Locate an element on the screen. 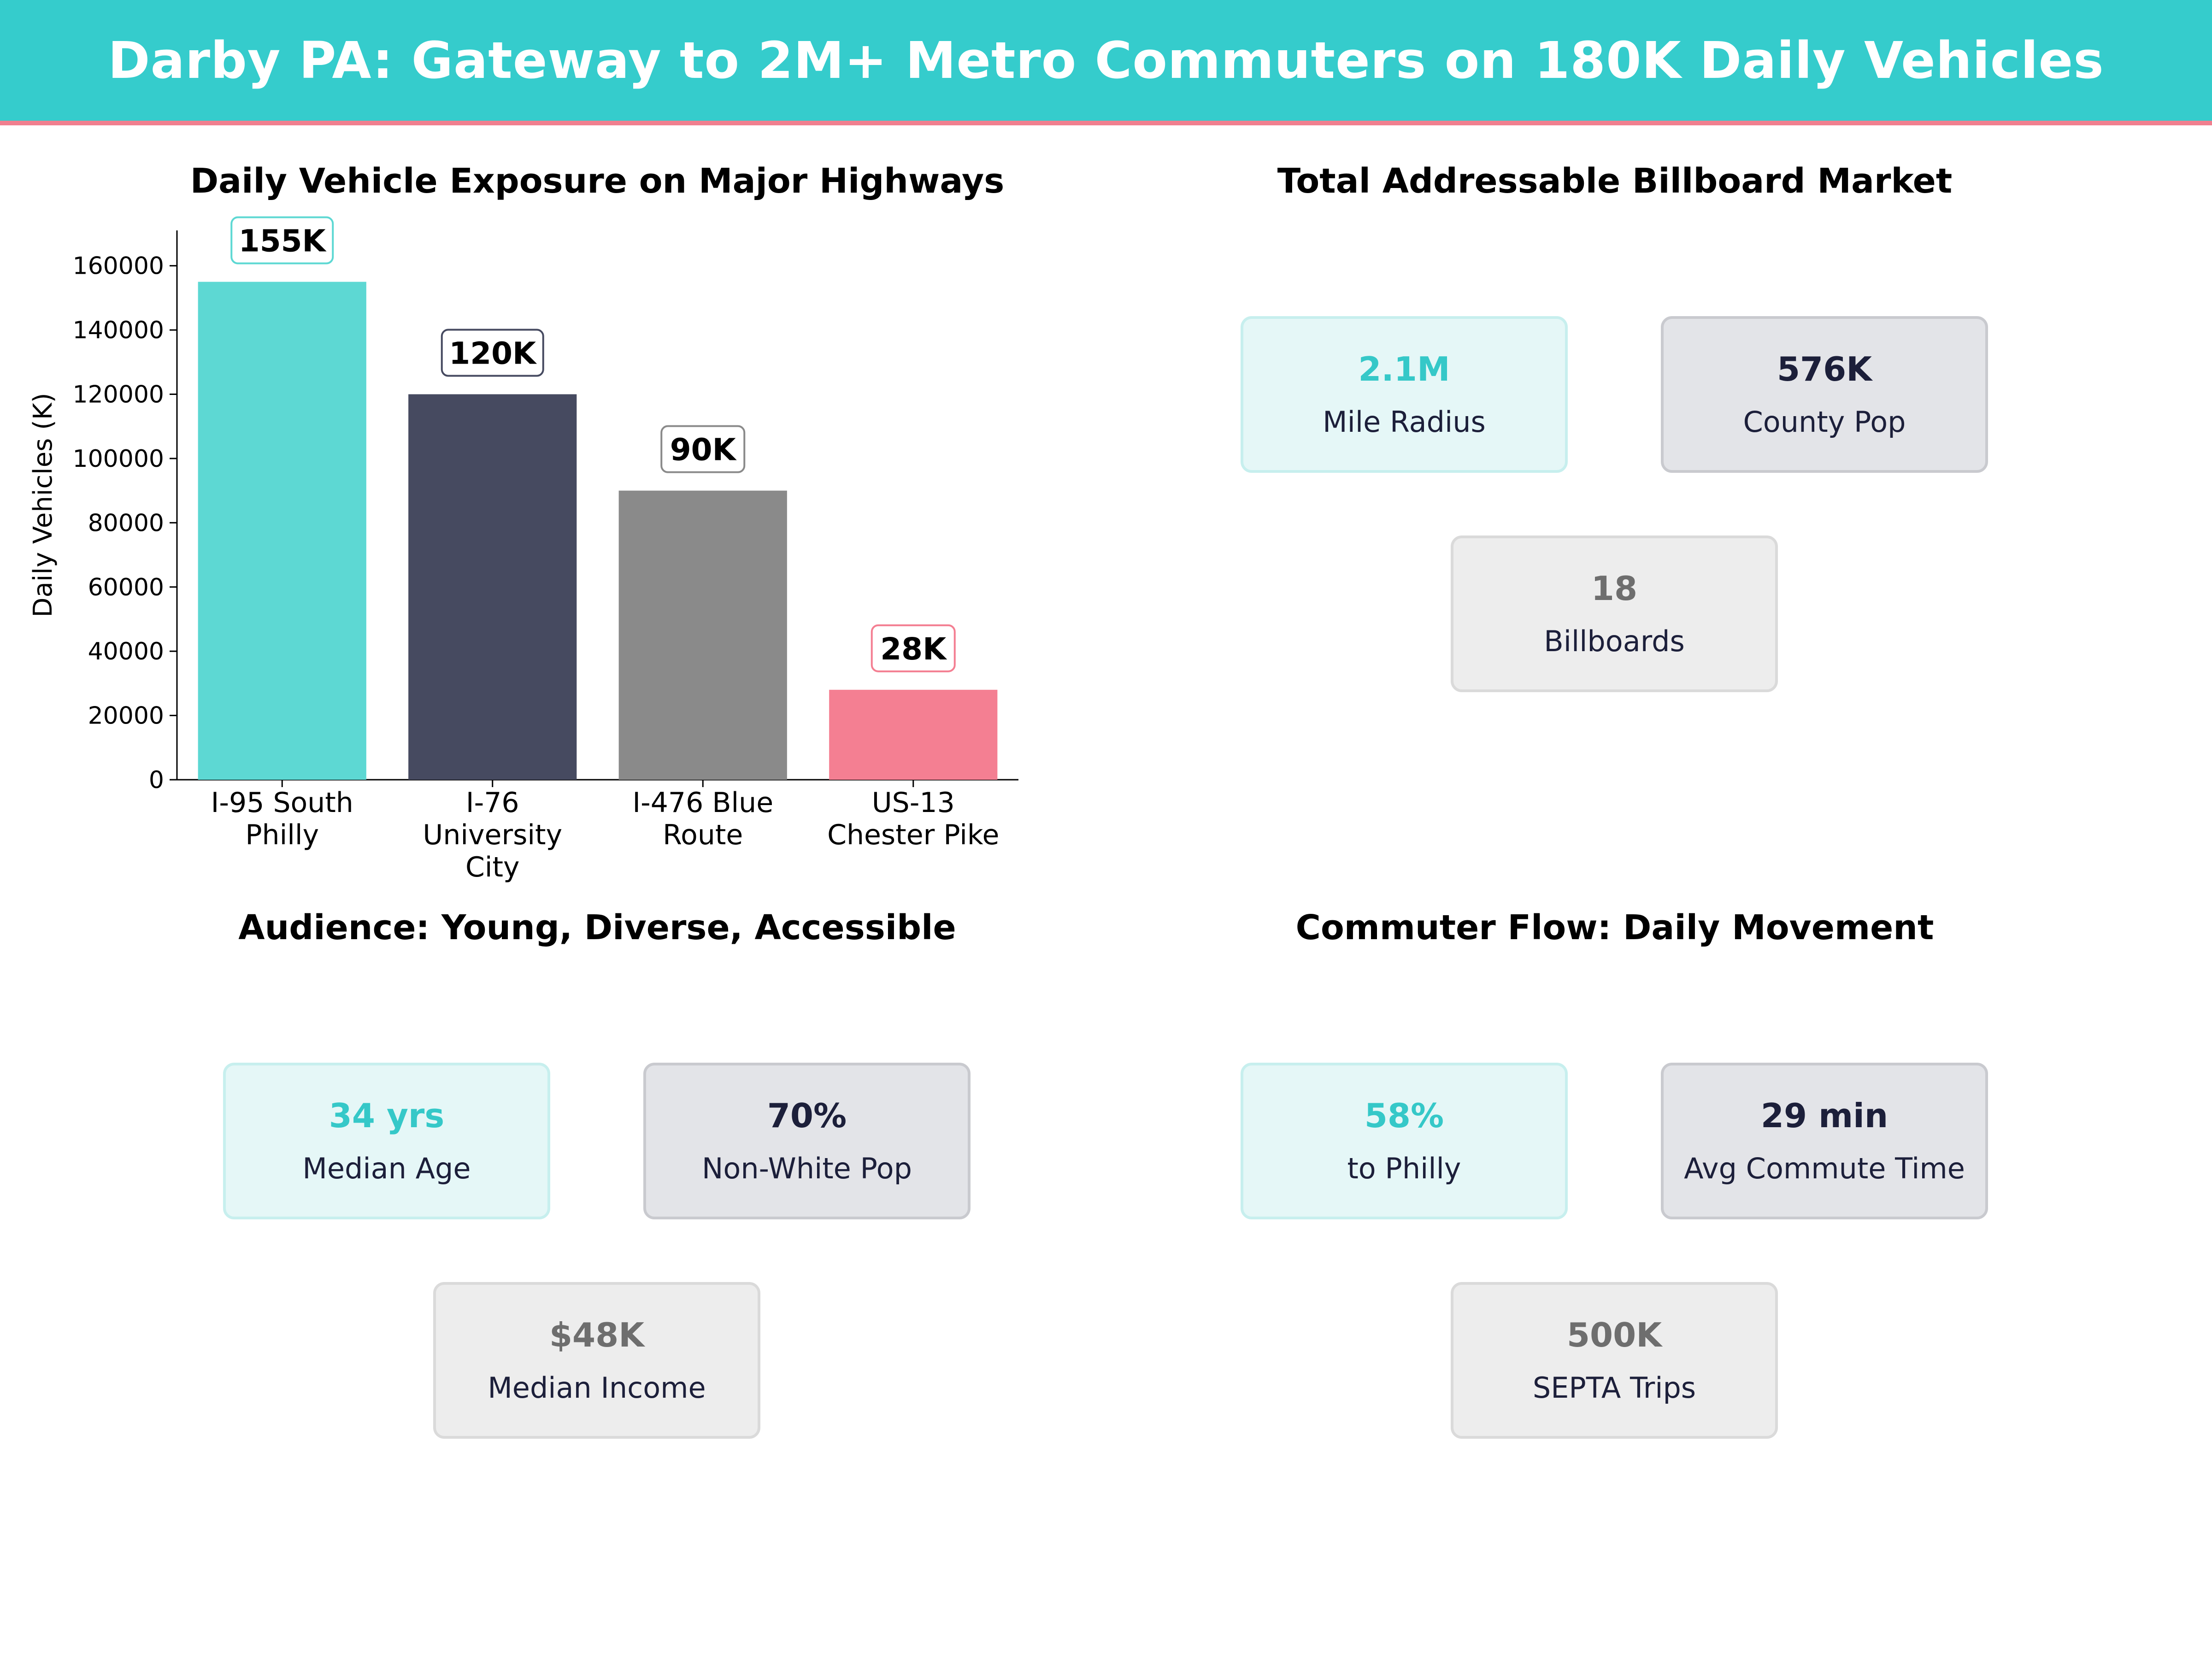 The width and height of the screenshot is (2212, 1659). market-card-value: 2.1M is located at coordinates (1404, 369).